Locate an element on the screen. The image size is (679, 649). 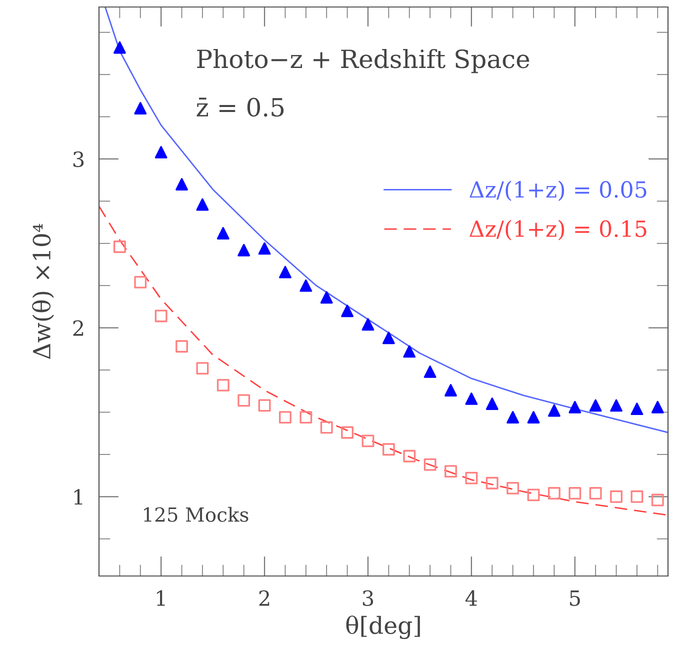
x-tick-label: 5 is located at coordinates (575, 598).